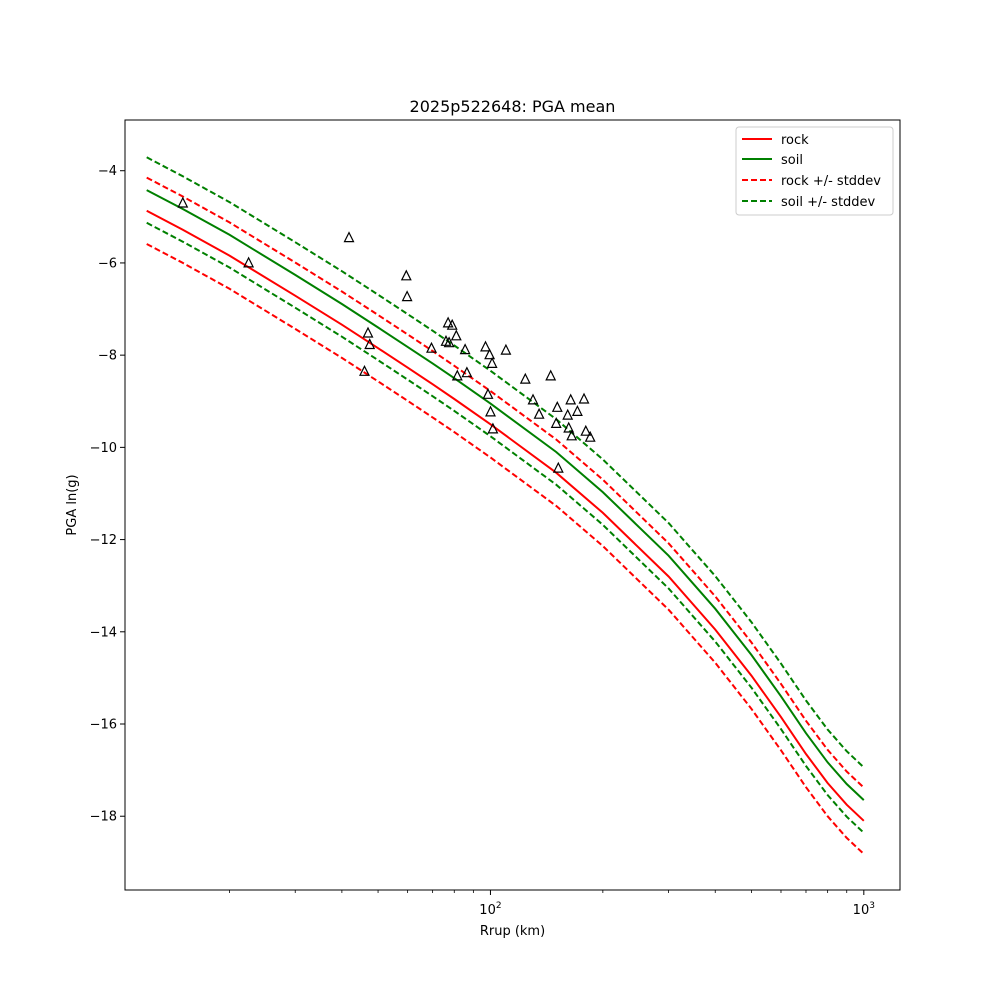 This screenshot has width=1000, height=1000. I want to click on y-tick-label: −4, so click(107, 171).